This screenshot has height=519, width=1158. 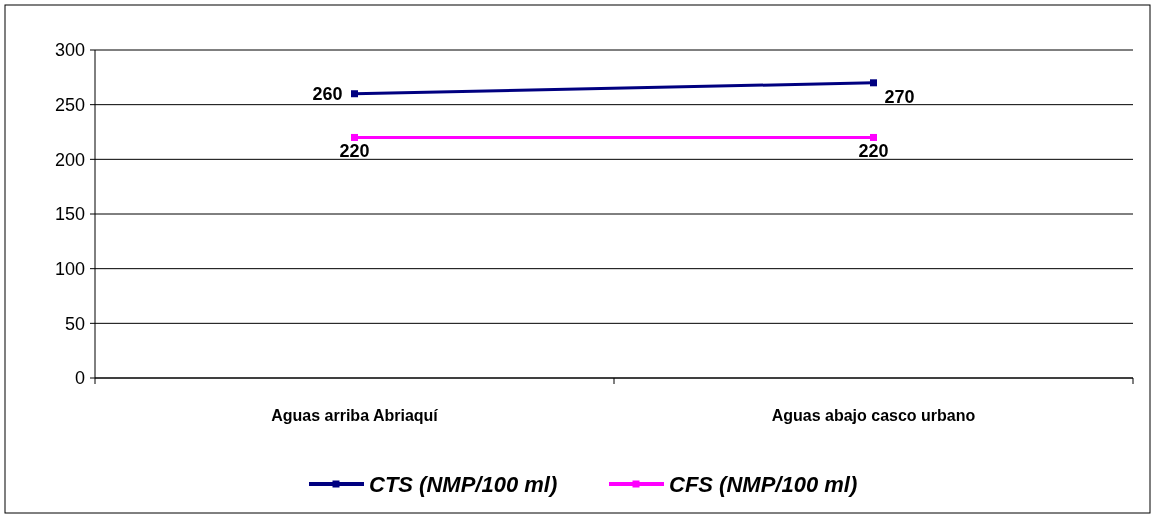 I want to click on y-tick-label: 0, so click(x=79, y=378).